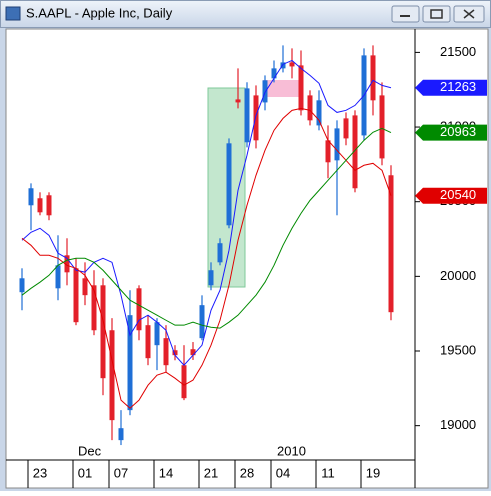  Describe the element at coordinates (13, 13) in the screenshot. I see `window-icon` at that location.